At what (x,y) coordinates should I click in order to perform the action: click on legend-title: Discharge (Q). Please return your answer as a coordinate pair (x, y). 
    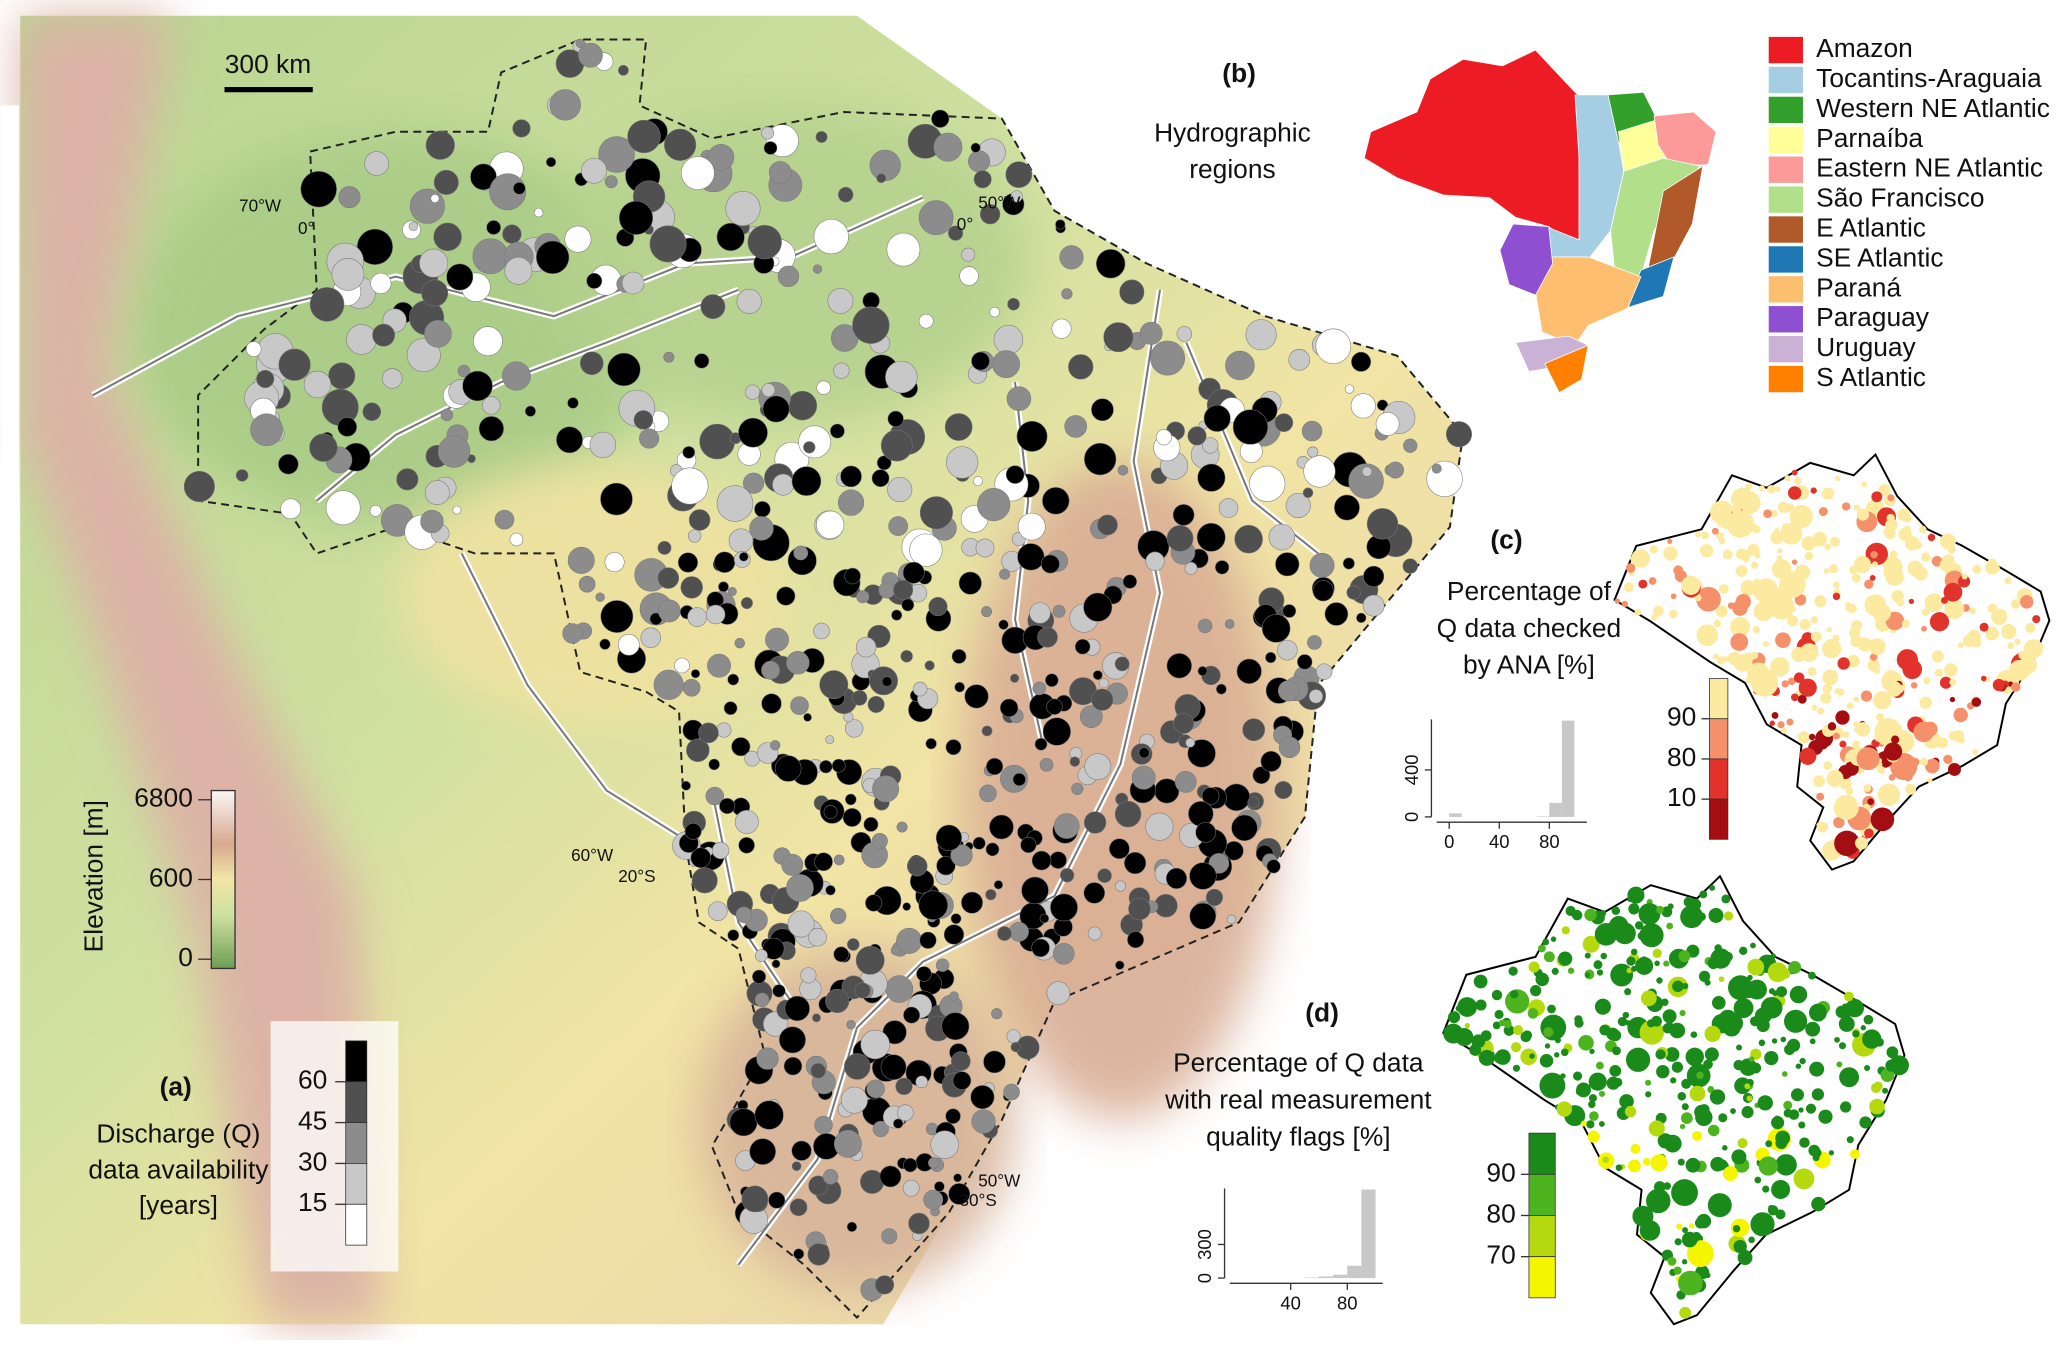
    Looking at the image, I should click on (178, 1134).